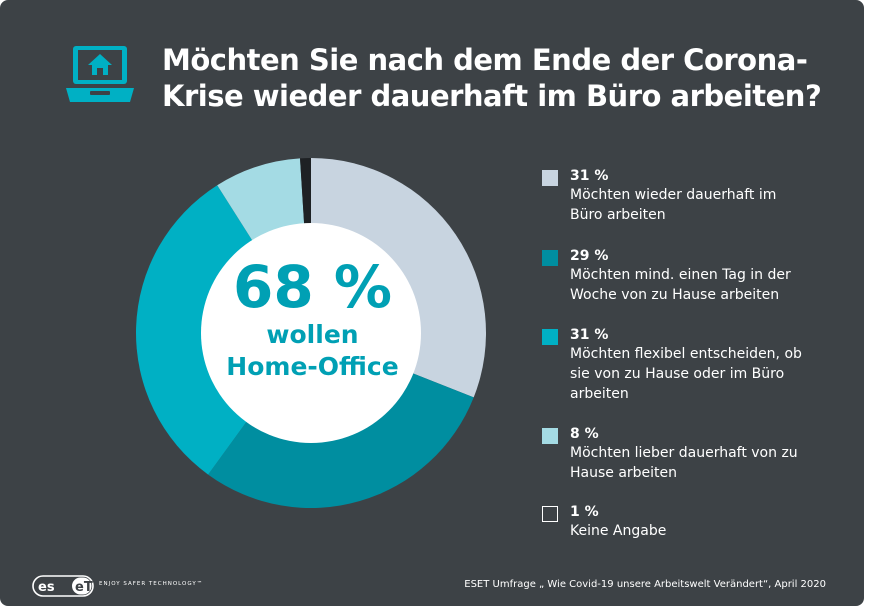 This screenshot has width=869, height=613. What do you see at coordinates (695, 531) in the screenshot?
I see `legend-description: Keine Angabe` at bounding box center [695, 531].